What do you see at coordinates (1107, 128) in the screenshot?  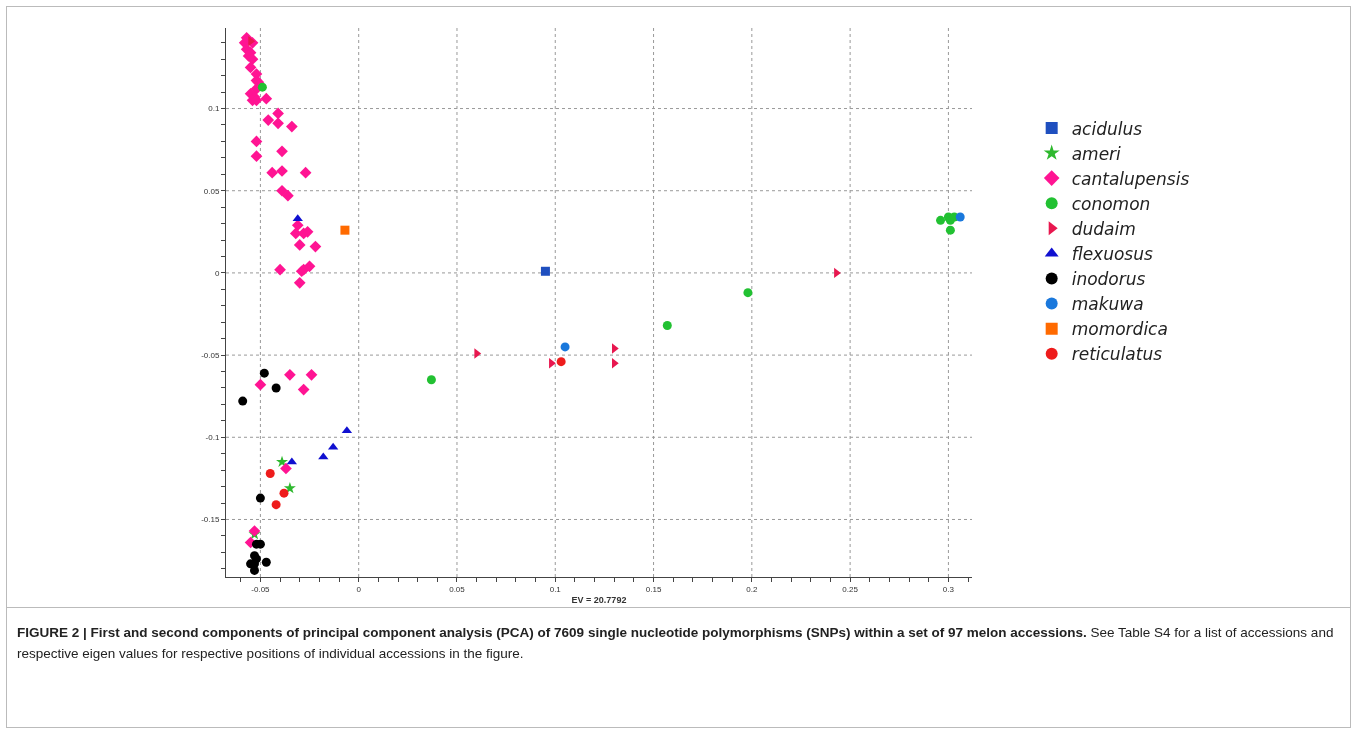 I see `legend-label: acidulus` at bounding box center [1107, 128].